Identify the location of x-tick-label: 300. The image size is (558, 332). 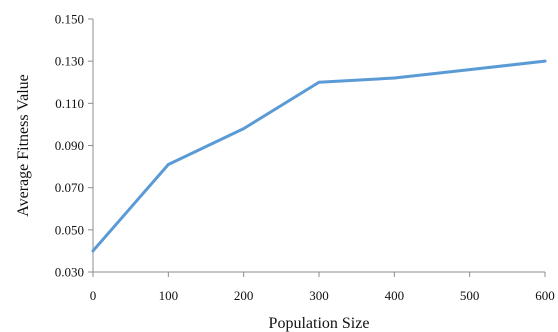
(319, 295).